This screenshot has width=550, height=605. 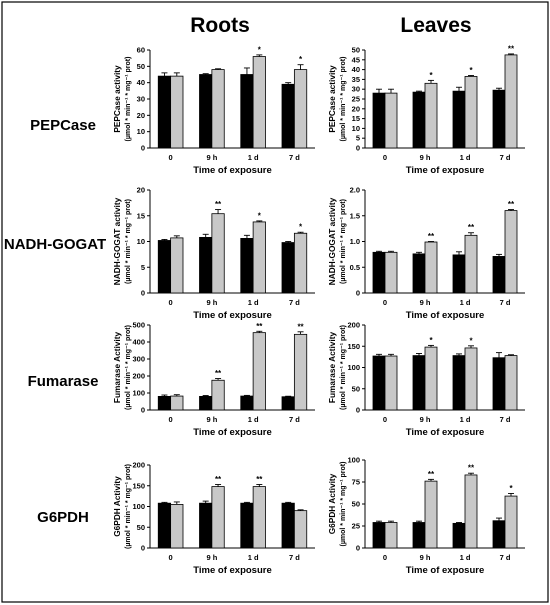 What do you see at coordinates (465, 157) in the screenshot?
I see `x-tick-label: 1 d` at bounding box center [465, 157].